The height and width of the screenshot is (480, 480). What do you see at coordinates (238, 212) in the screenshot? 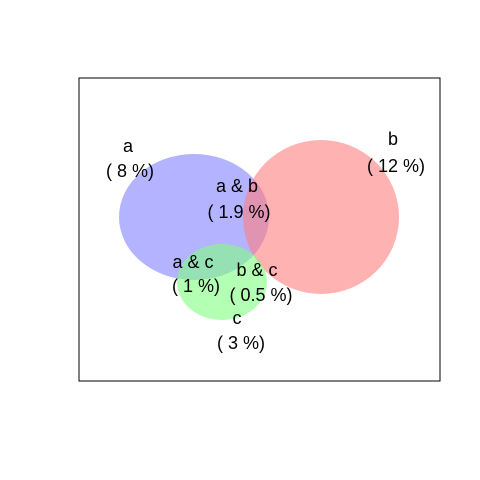
I see `intersection-ab-percent: ( 1.9 %)` at bounding box center [238, 212].